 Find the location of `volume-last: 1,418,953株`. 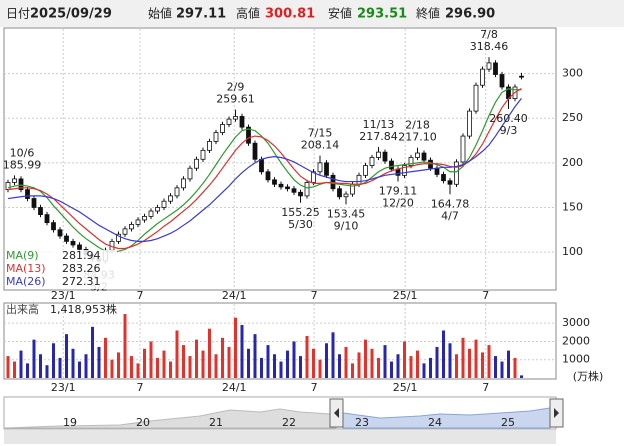

volume-last: 1,418,953株 is located at coordinates (83, 309).